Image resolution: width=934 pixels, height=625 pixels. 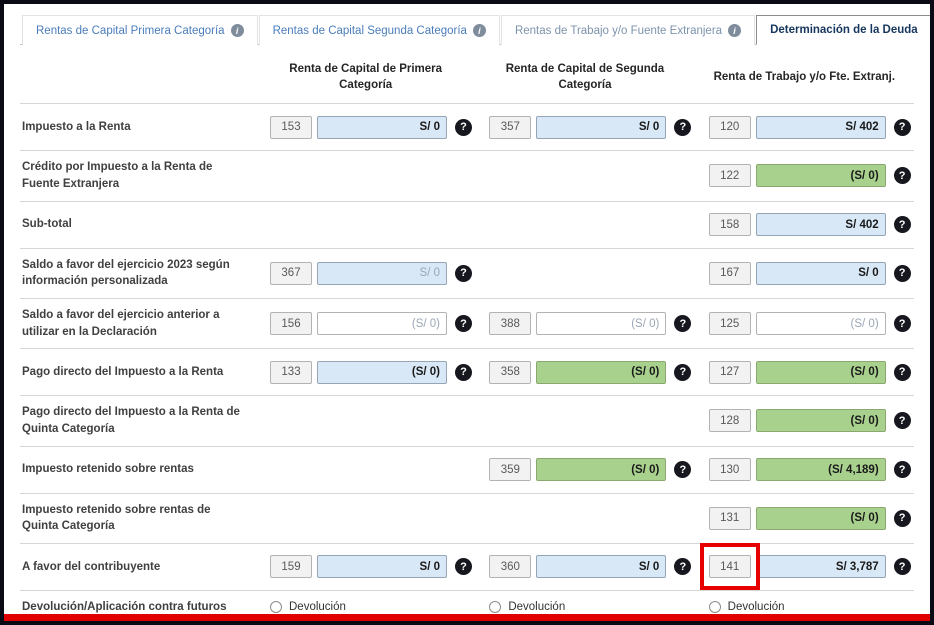 I want to click on field-value-133: (S/ 0), so click(x=382, y=372).